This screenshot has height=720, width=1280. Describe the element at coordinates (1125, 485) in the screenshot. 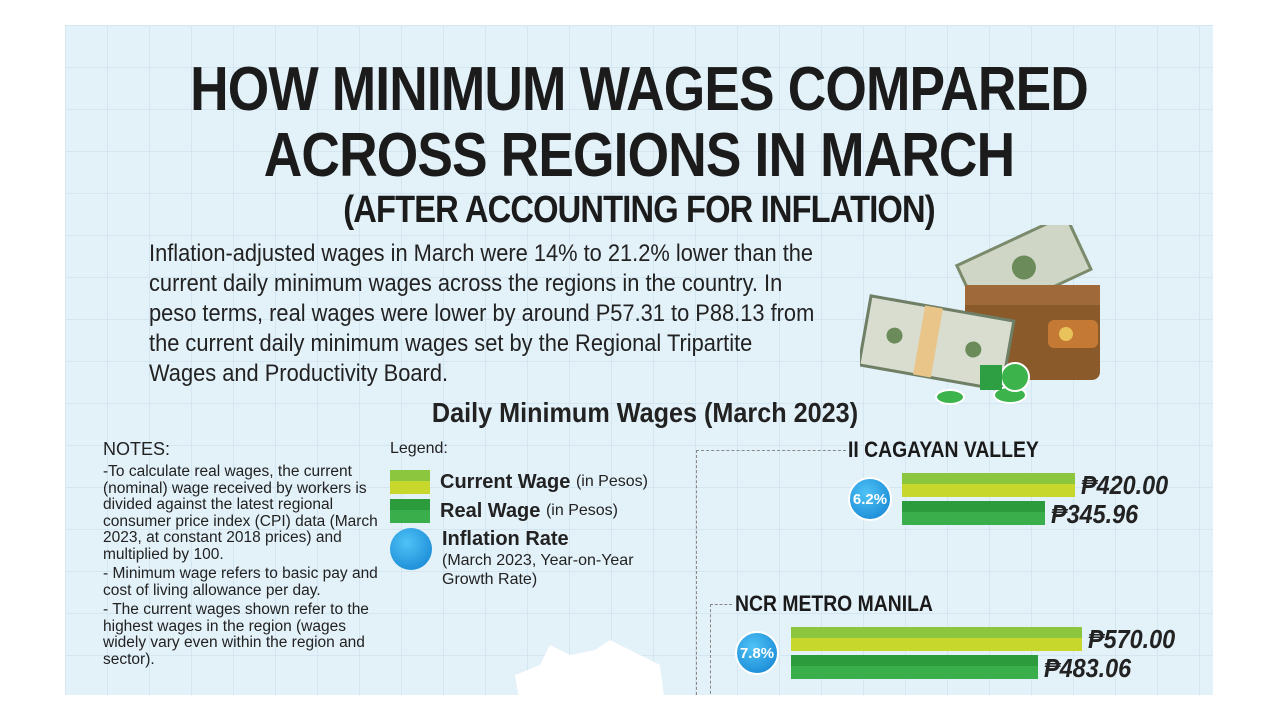

I see `current-wage-label: ₱420.00` at that location.